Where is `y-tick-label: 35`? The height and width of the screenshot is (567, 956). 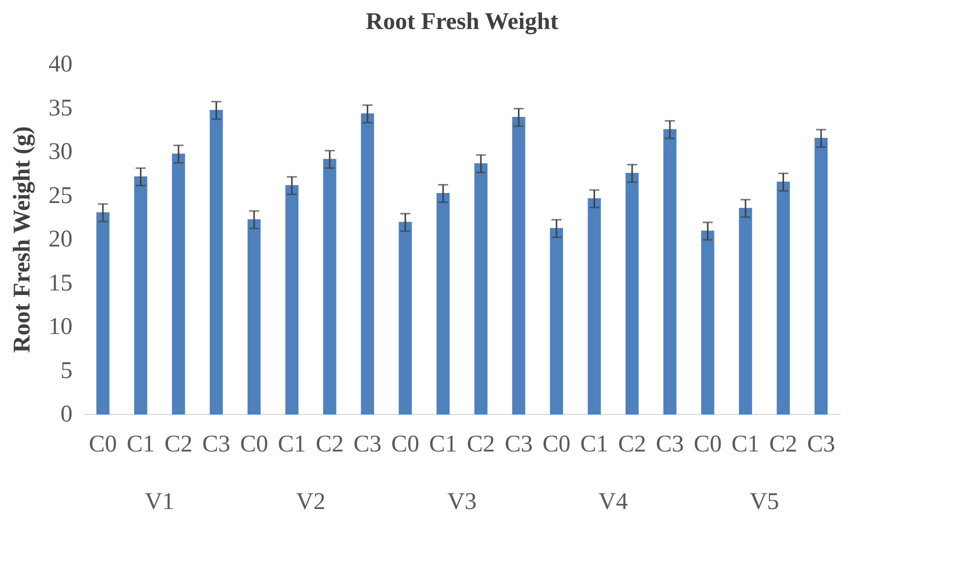
y-tick-label: 35 is located at coordinates (60, 108).